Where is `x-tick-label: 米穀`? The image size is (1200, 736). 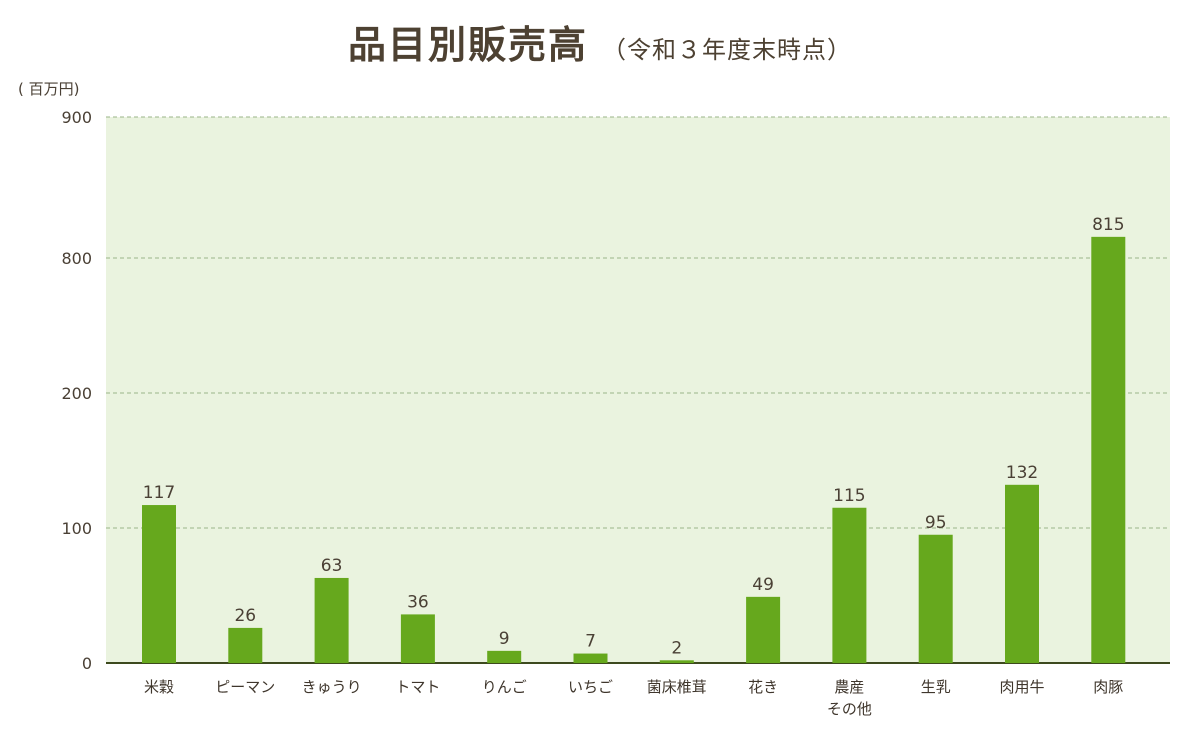
x-tick-label: 米穀 is located at coordinates (159, 687).